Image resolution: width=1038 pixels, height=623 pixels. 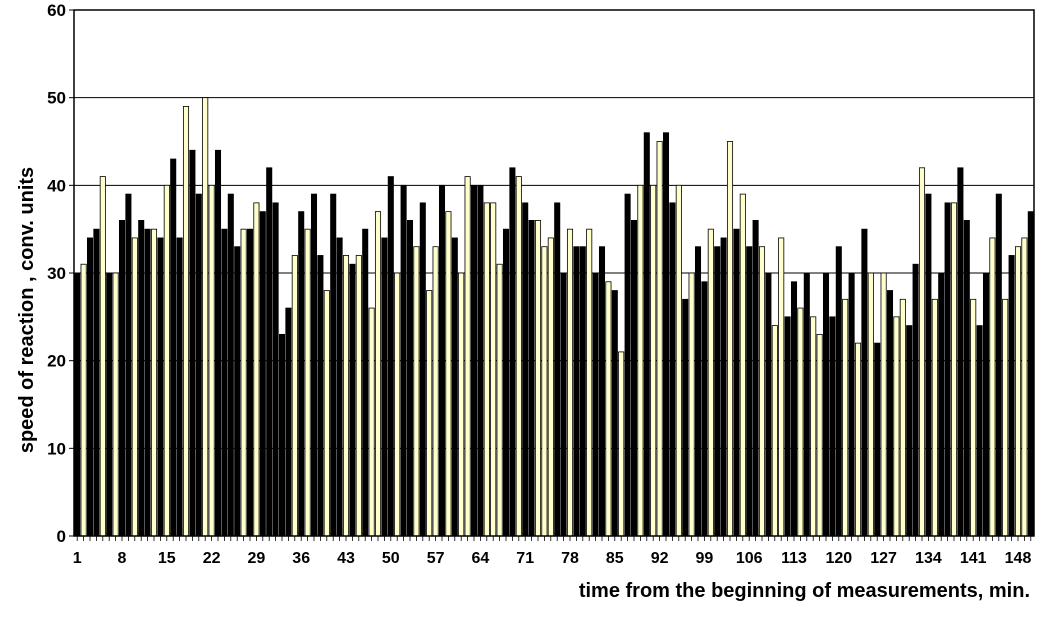 I want to click on x-tick-label: 99, so click(x=705, y=558).